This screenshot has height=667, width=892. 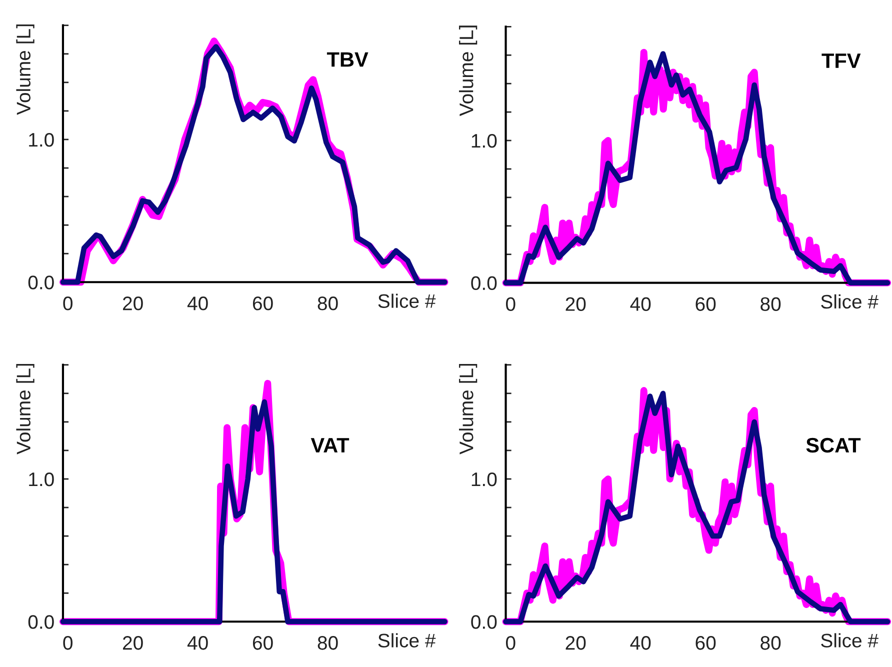 What do you see at coordinates (833, 445) in the screenshot?
I see `text: SCAT` at bounding box center [833, 445].